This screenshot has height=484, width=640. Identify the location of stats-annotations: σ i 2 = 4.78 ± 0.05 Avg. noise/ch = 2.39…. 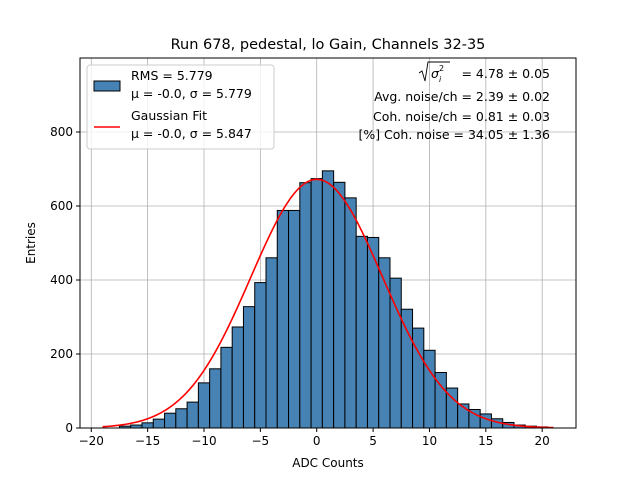
(454, 101).